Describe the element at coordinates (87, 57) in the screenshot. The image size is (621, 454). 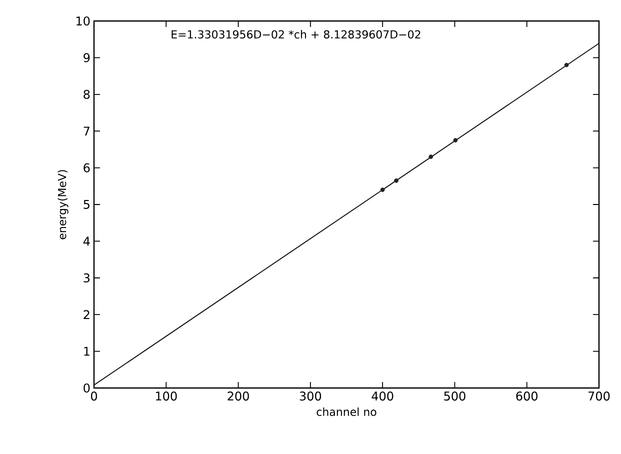
I see `y-tick-label: 9` at that location.